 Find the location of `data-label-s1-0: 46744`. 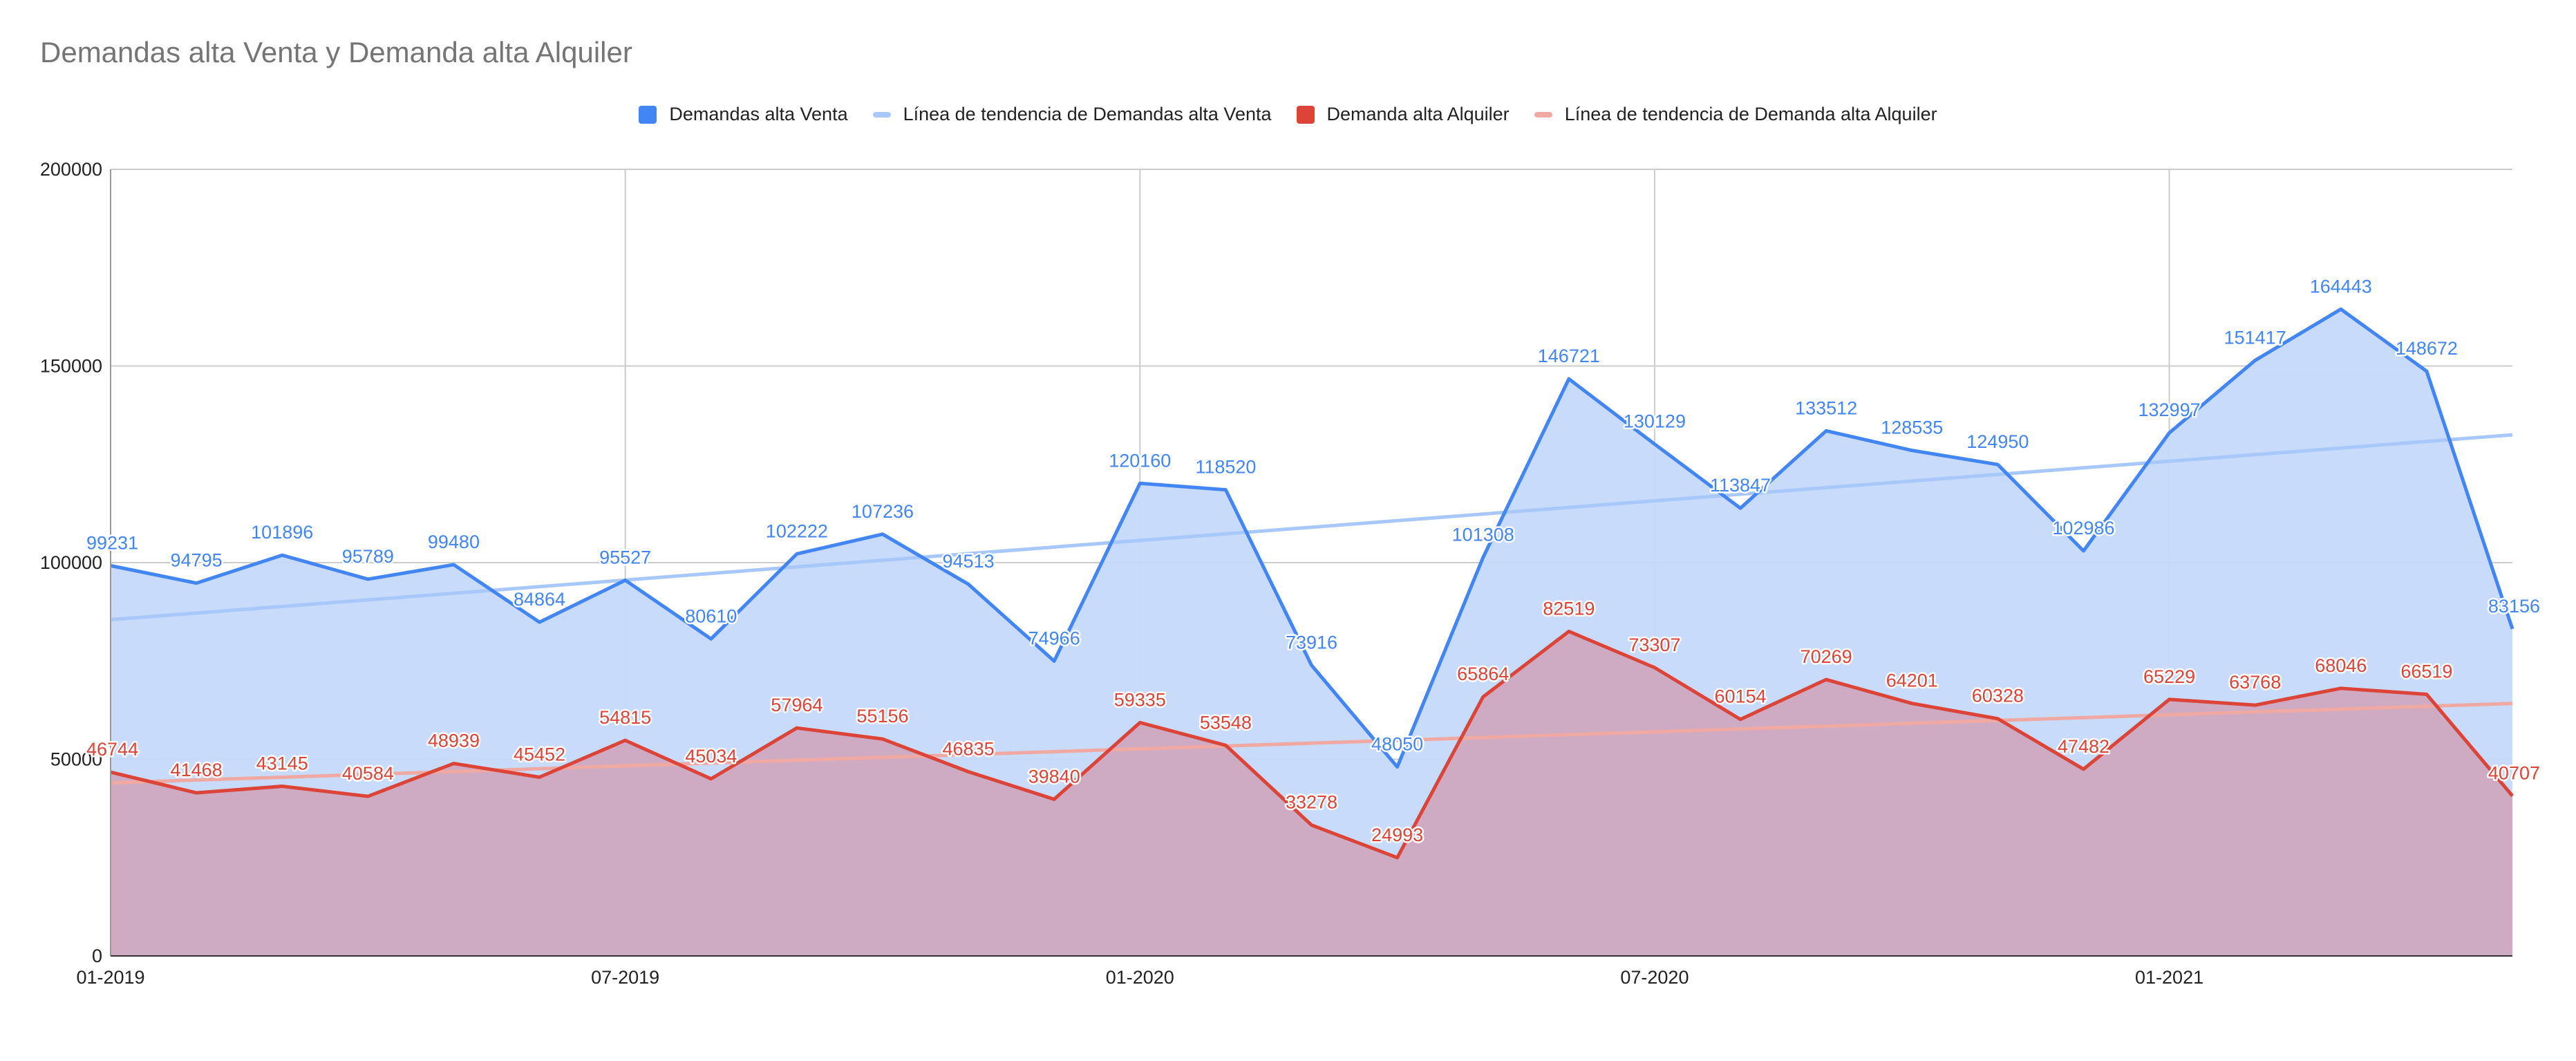

data-label-s1-0: 46744 is located at coordinates (112, 749).